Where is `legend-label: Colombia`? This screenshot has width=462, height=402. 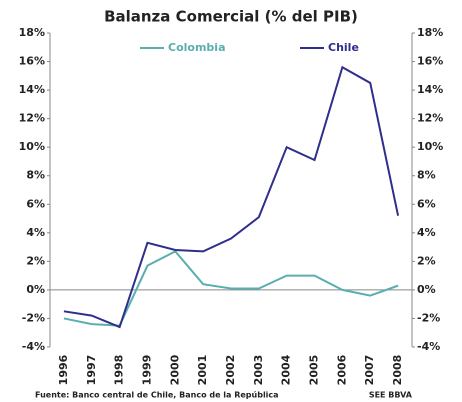
legend-label: Colombia is located at coordinates (197, 47).